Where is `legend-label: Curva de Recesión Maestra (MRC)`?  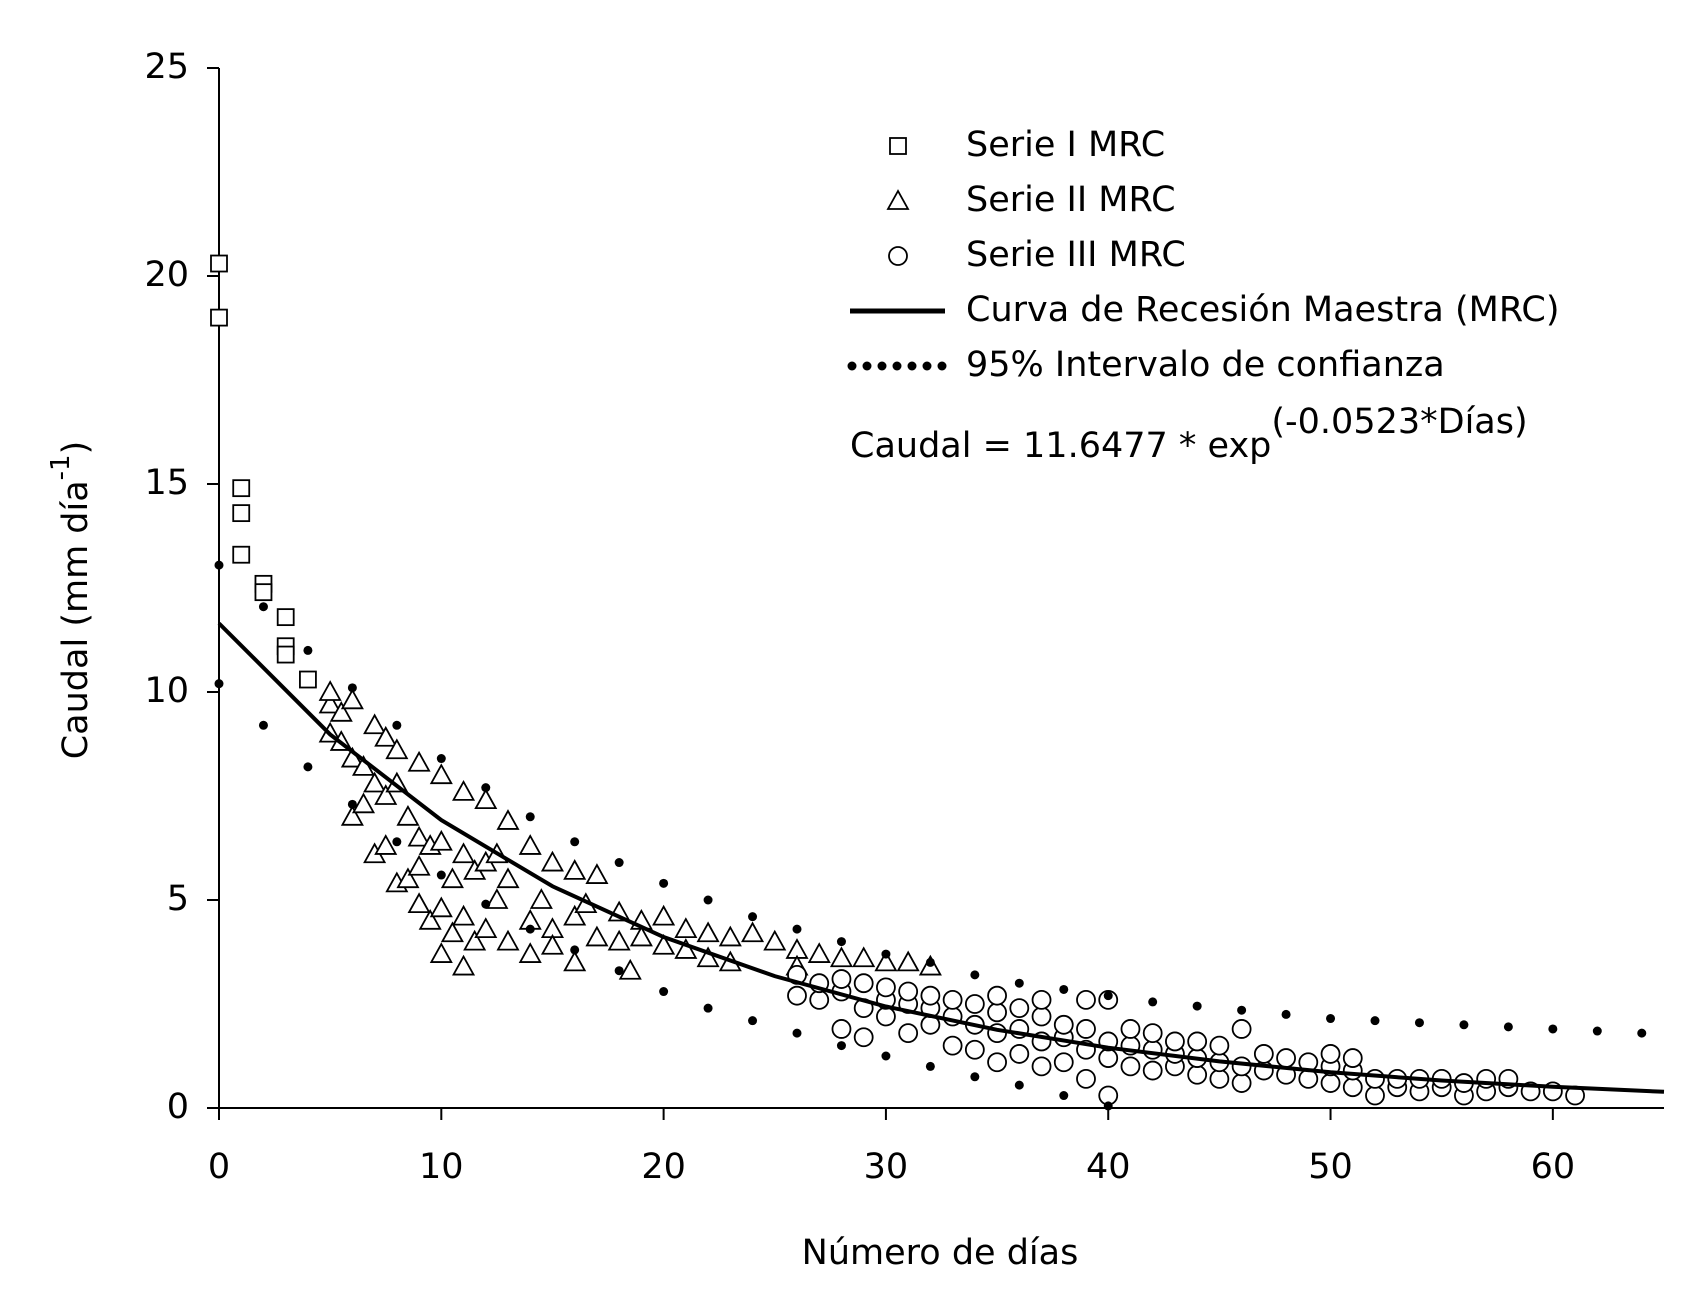
legend-label: Curva de Recesión Maestra (MRC) is located at coordinates (1263, 310).